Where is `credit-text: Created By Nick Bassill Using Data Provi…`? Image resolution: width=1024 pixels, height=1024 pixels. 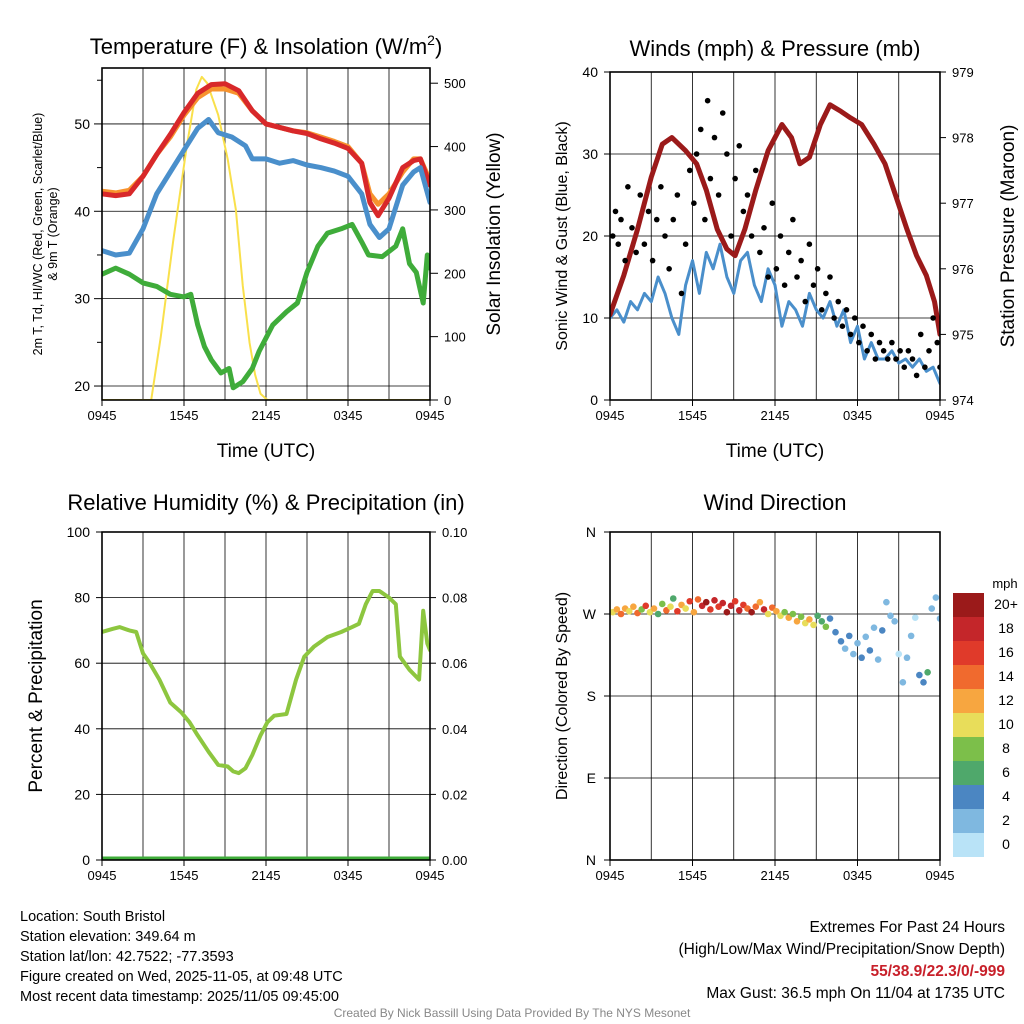 credit-text: Created By Nick Bassill Using Data Provi… is located at coordinates (512, 1013).